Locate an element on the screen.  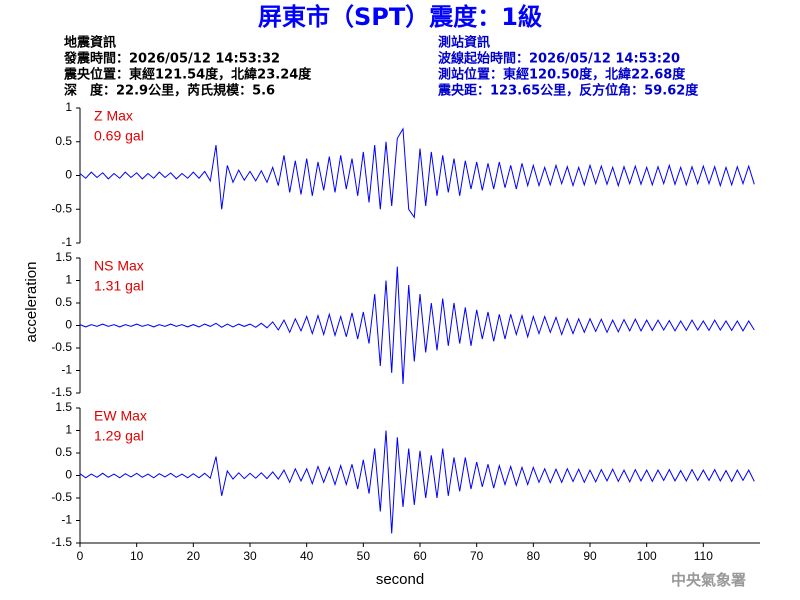
station-location: 測站位置：東經120.50度，北緯22.68度 is located at coordinates (562, 75).